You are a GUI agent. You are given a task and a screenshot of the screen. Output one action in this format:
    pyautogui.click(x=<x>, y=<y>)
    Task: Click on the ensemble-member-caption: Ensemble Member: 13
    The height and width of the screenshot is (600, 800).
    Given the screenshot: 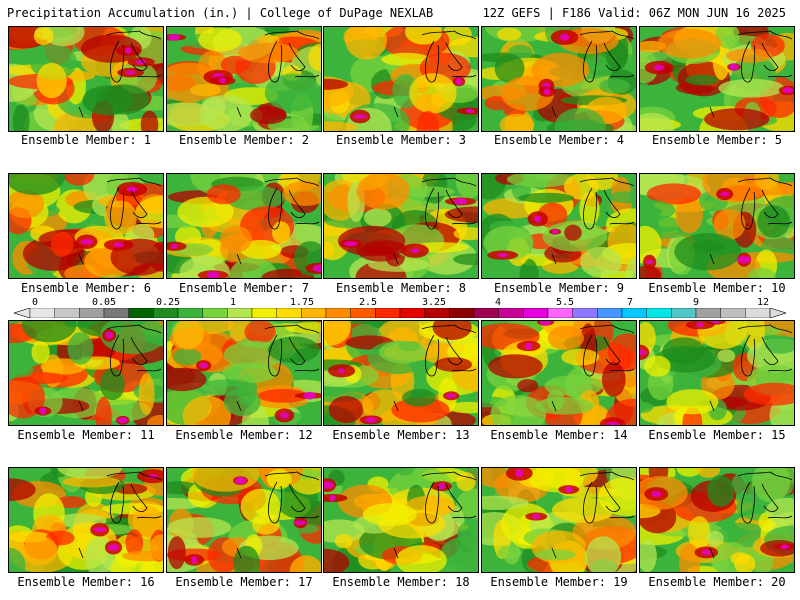 What is the action you would take?
    pyautogui.click(x=401, y=435)
    